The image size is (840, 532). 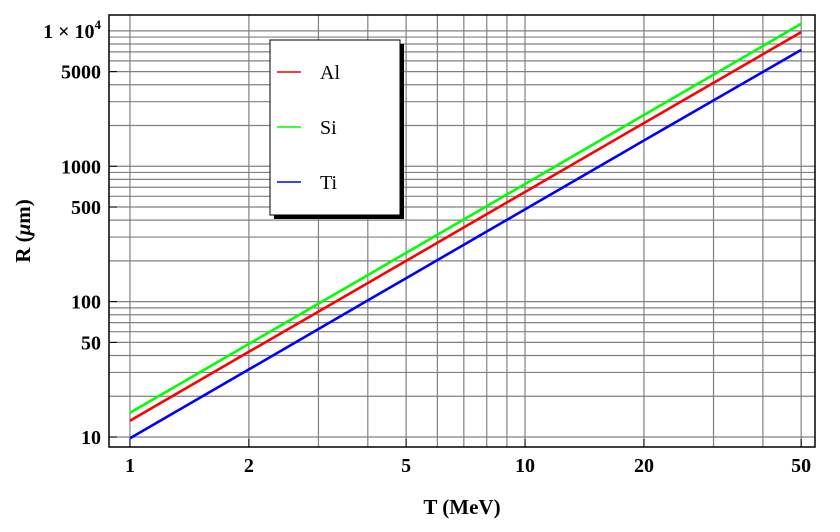 What do you see at coordinates (644, 466) in the screenshot?
I see `x-tick-label: 20` at bounding box center [644, 466].